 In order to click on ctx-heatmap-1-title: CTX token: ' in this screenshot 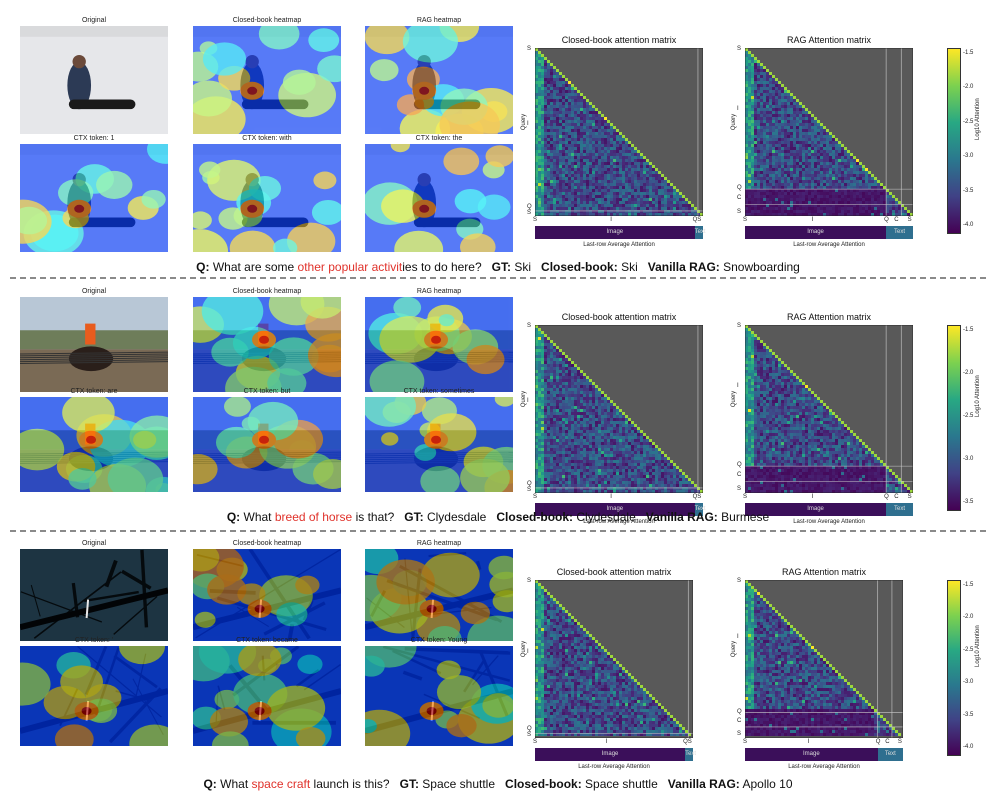, I will do `click(94, 640)`.